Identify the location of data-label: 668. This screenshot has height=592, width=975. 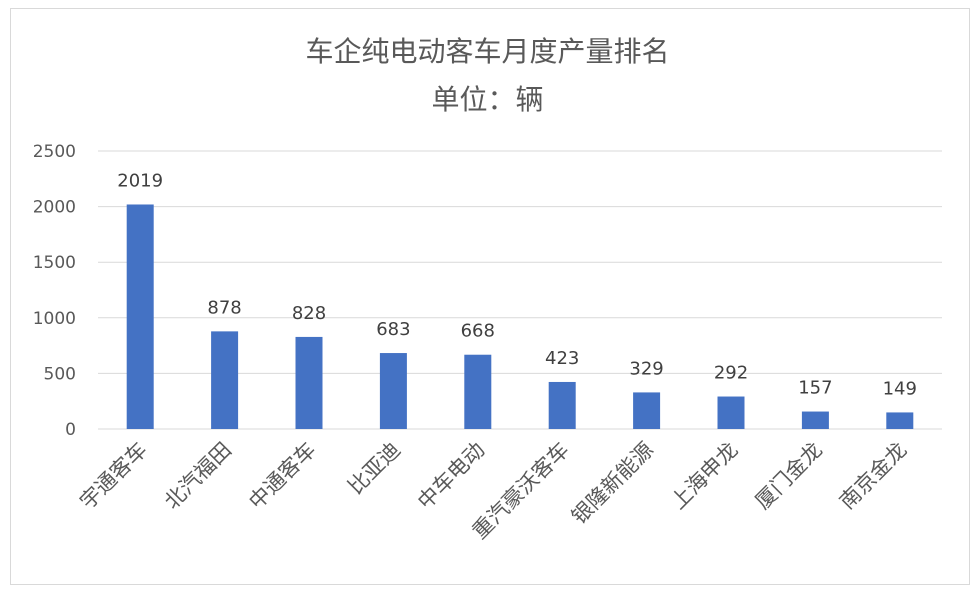
(478, 331).